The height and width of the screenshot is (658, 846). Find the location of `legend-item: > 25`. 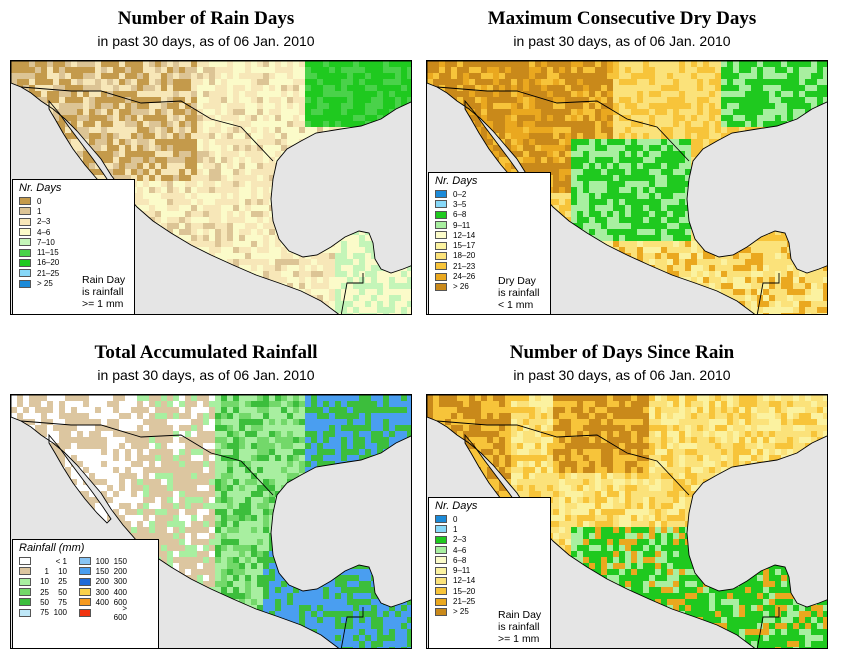

legend-item: > 25 is located at coordinates (73, 283).